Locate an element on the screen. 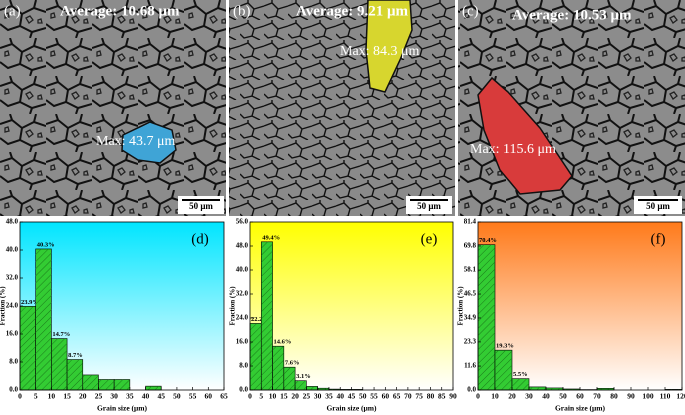 The width and height of the screenshot is (685, 415). value-label: 5.5% is located at coordinates (520, 374).